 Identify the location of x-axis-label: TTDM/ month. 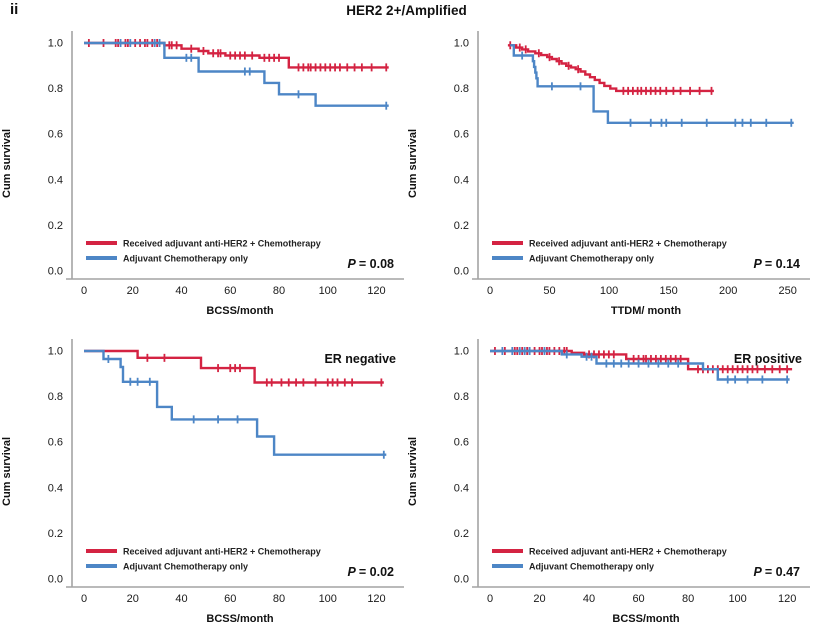
(646, 311).